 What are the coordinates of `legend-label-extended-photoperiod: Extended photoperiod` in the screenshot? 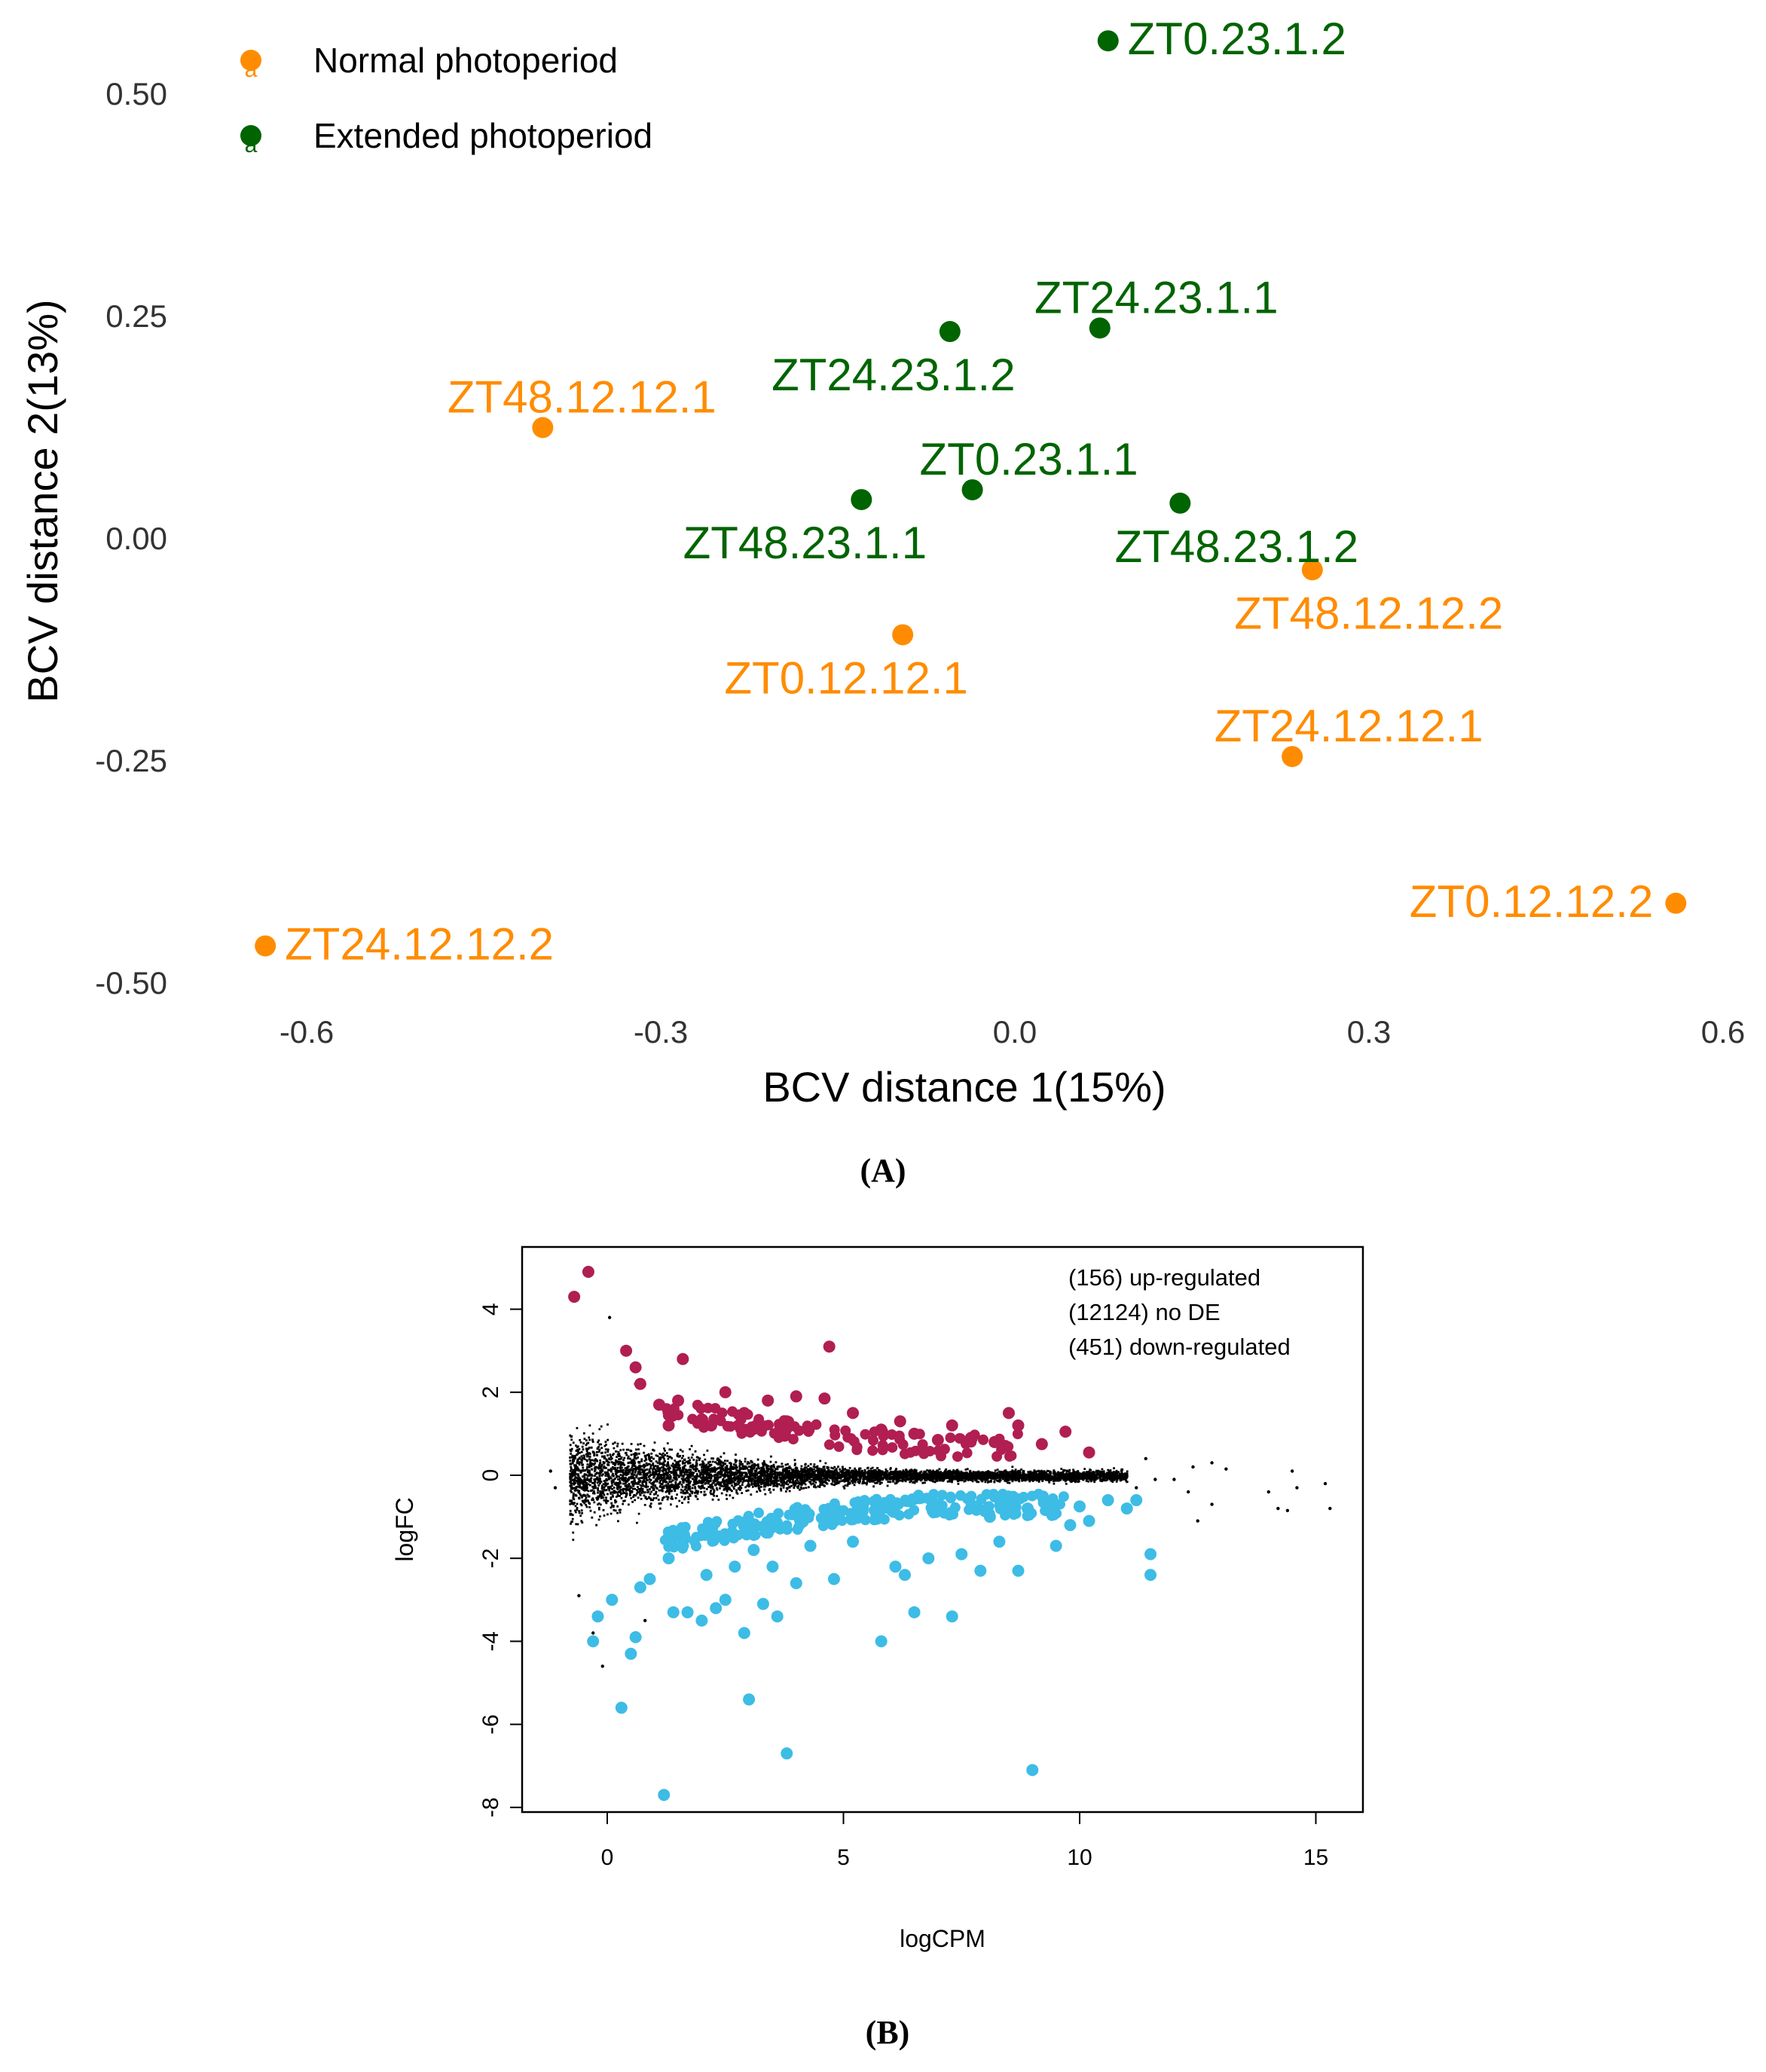 It's located at (483, 136).